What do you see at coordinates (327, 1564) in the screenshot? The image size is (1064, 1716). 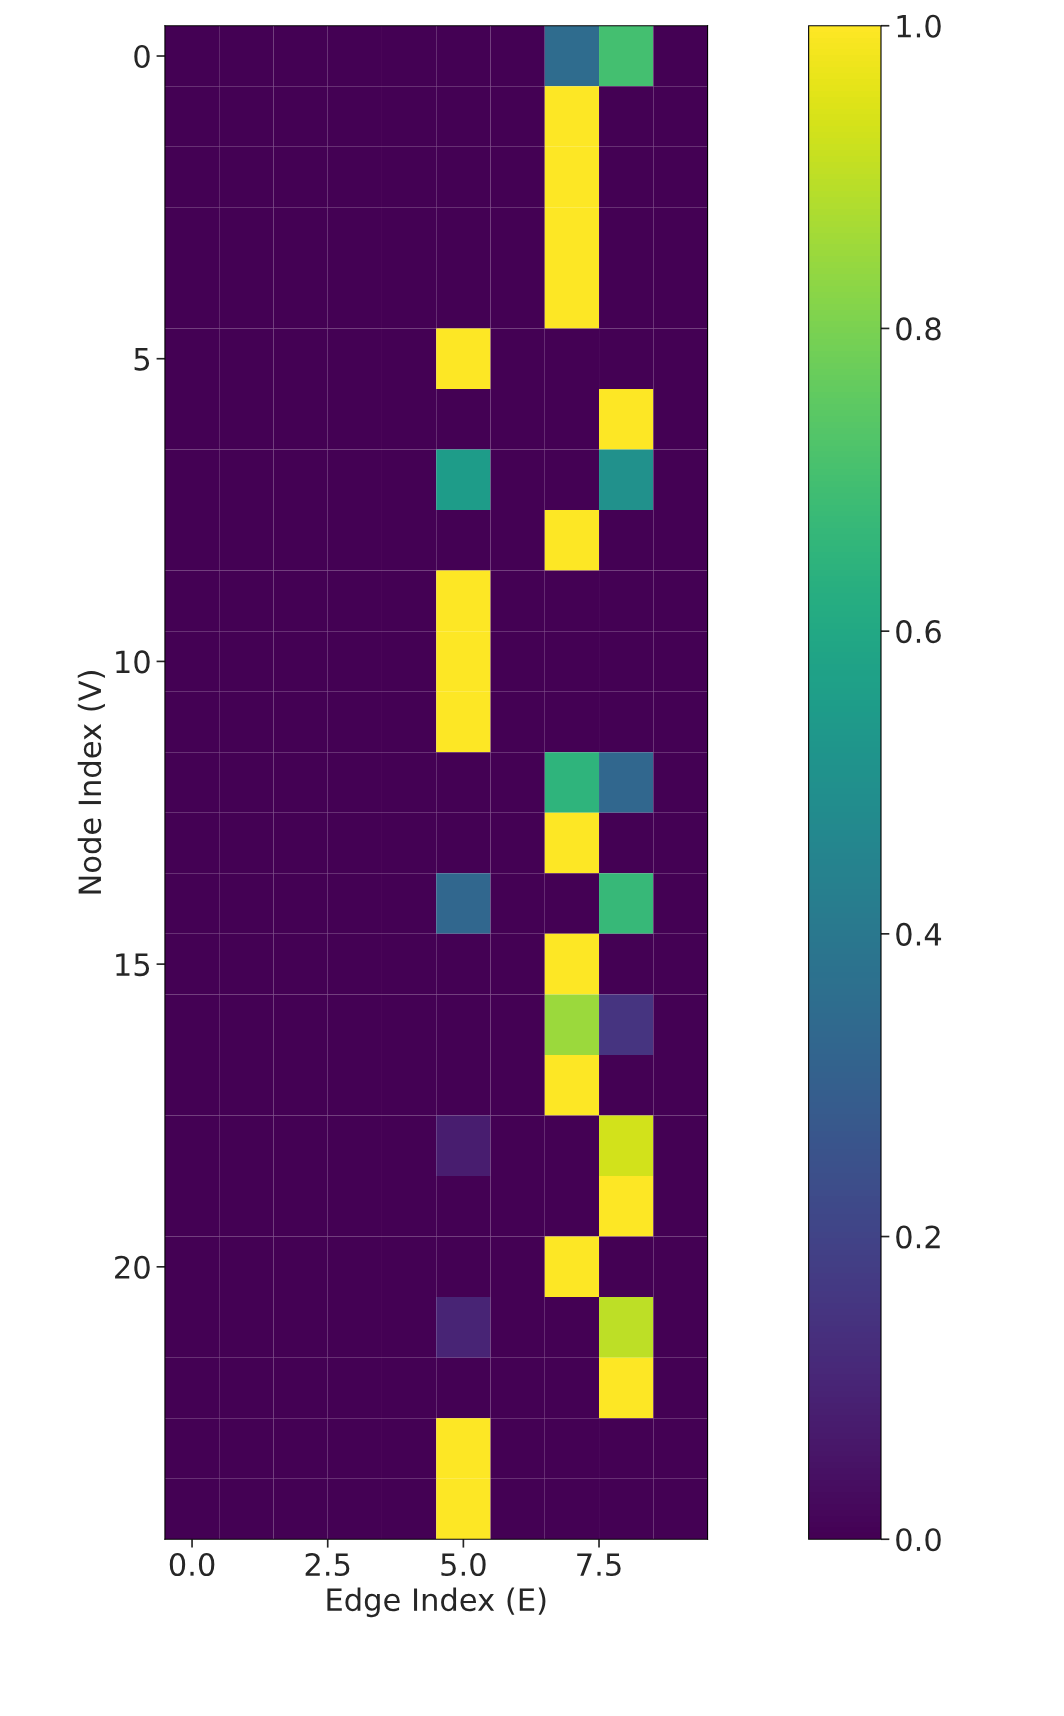 I see `x-tick-label: 2.5` at bounding box center [327, 1564].